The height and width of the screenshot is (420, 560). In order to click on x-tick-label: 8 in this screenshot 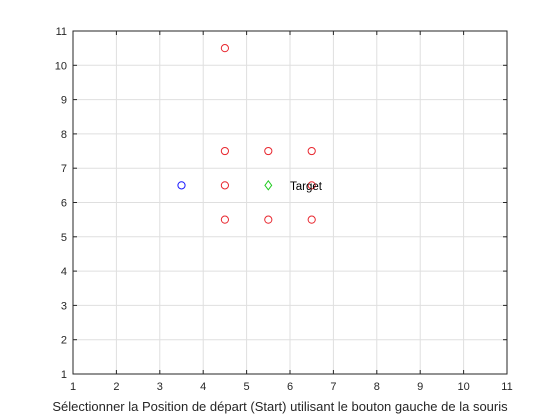, I will do `click(377, 387)`.